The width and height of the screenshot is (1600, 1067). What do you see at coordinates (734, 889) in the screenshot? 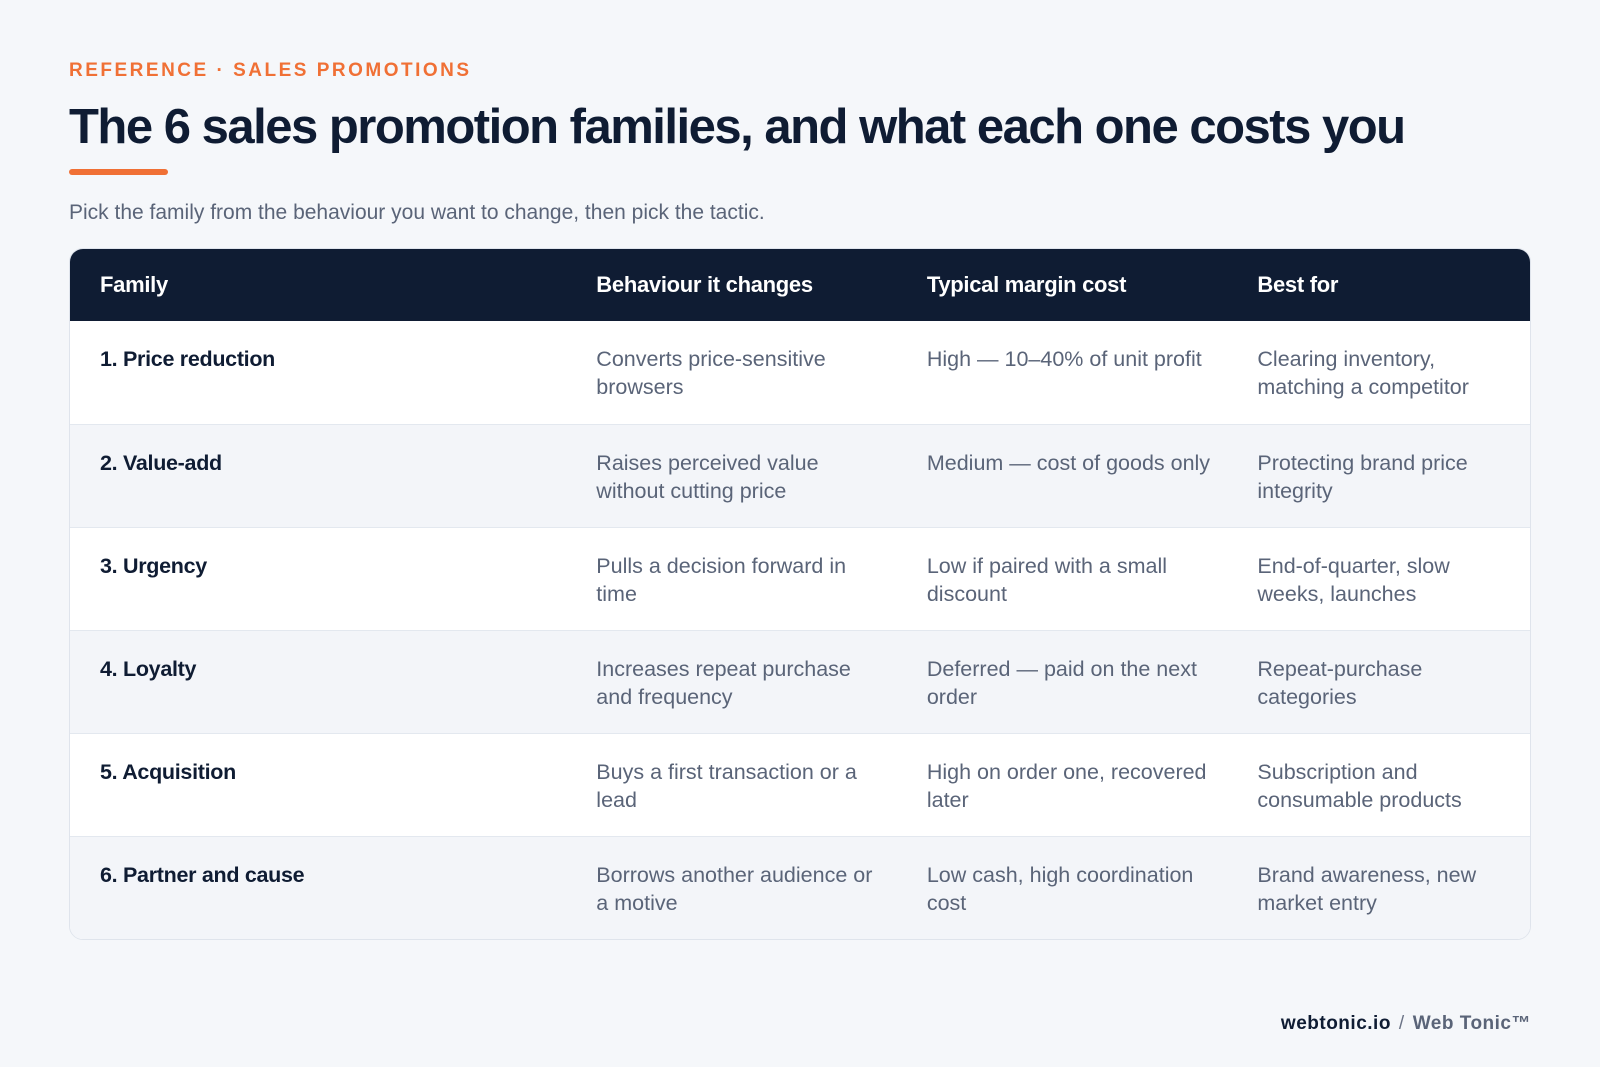
I see `behaviour-cell: Borrows another audience or a motive` at bounding box center [734, 889].